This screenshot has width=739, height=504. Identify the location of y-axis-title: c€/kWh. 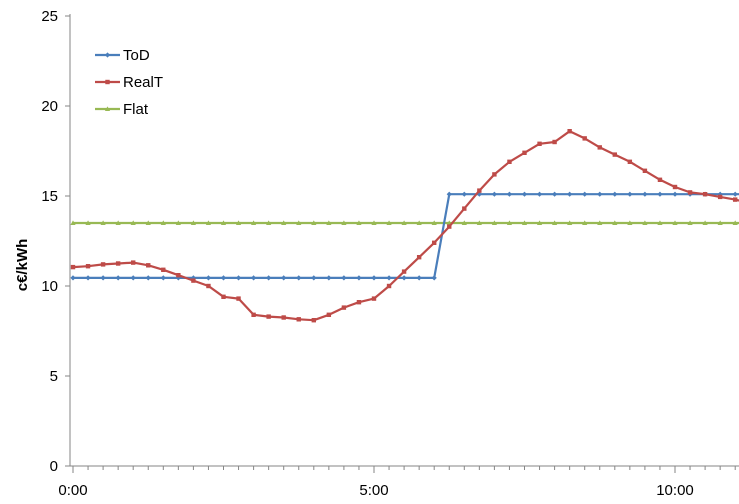
(22, 265).